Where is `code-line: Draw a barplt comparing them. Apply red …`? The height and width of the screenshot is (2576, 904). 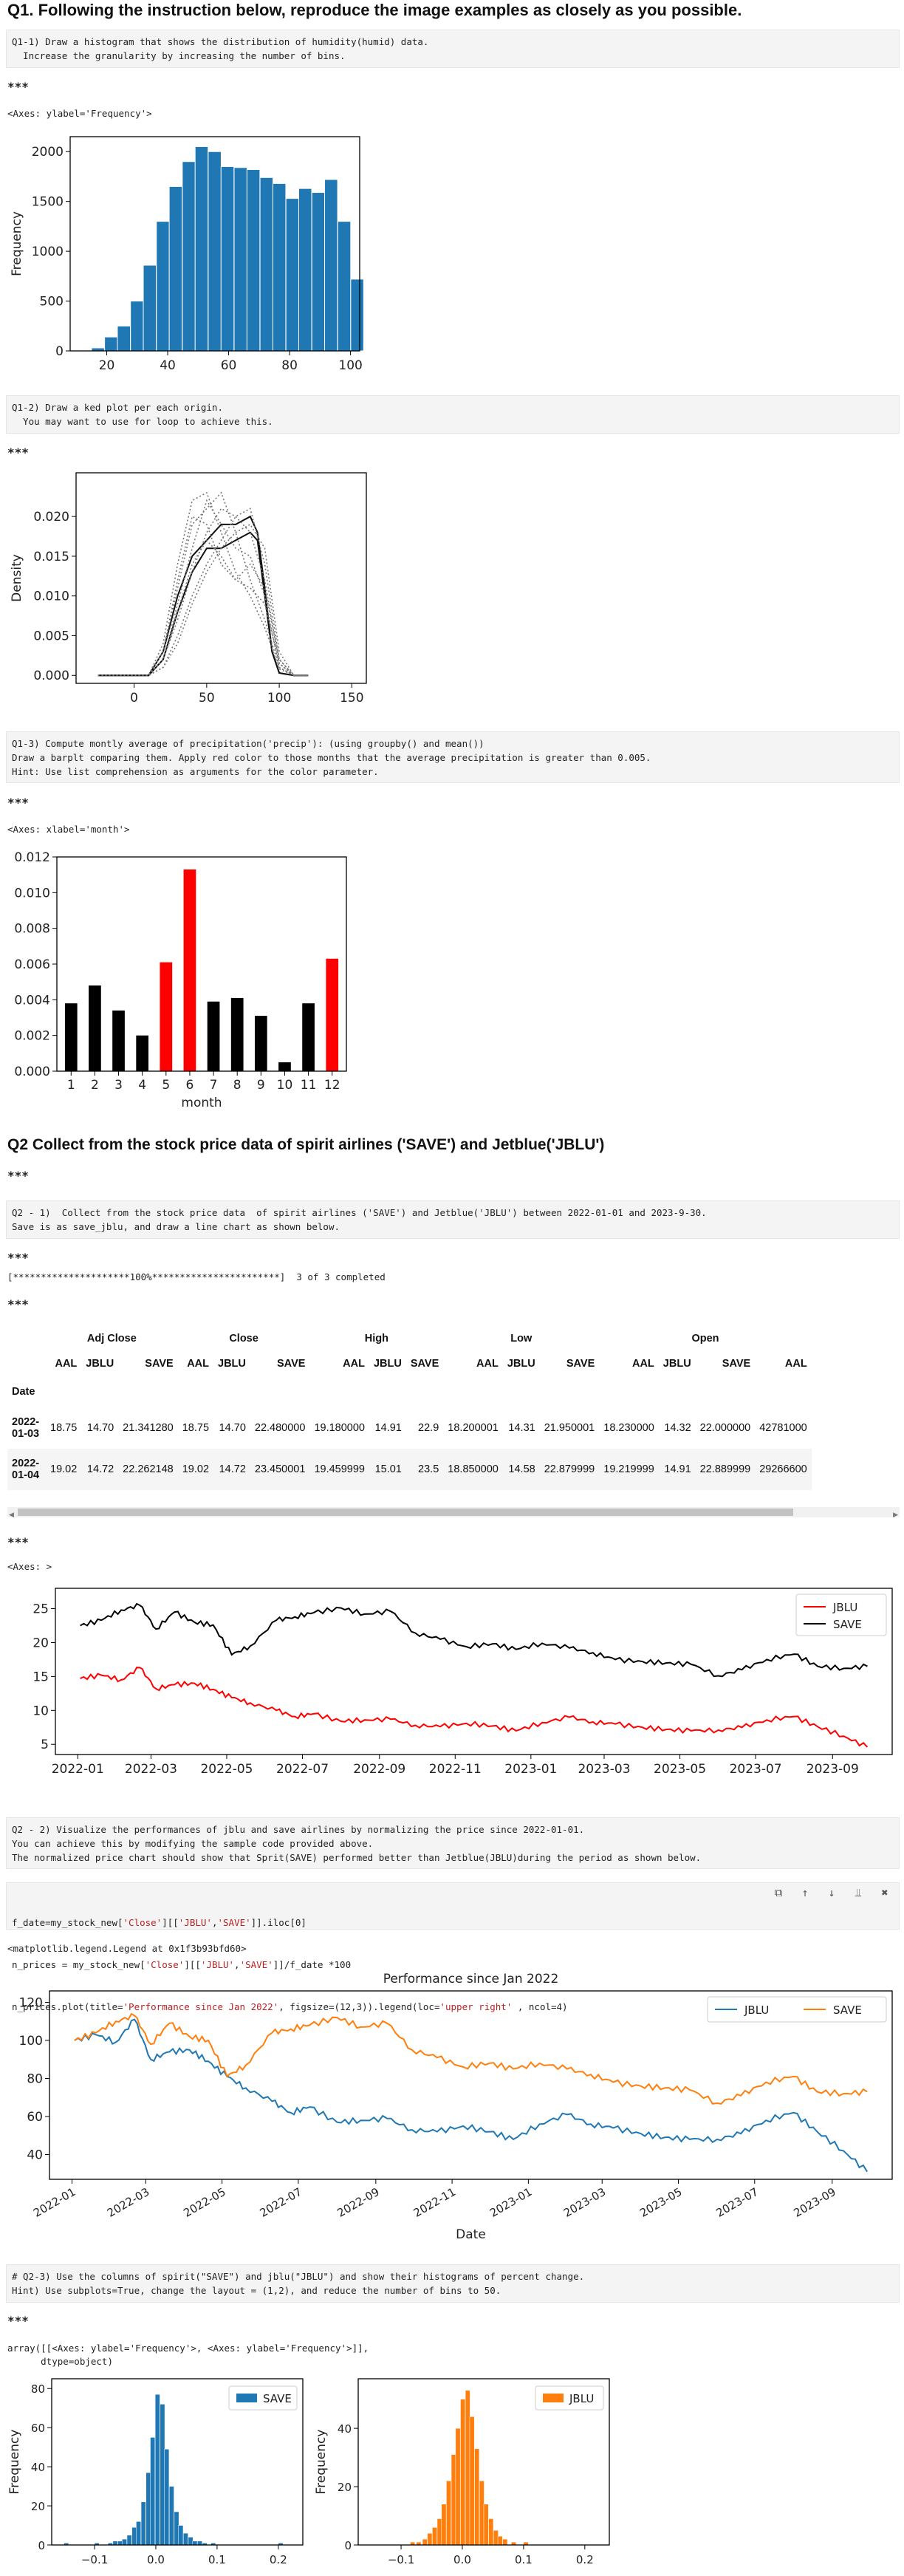
code-line: Draw a barplt comparing them. Apply red … is located at coordinates (332, 757).